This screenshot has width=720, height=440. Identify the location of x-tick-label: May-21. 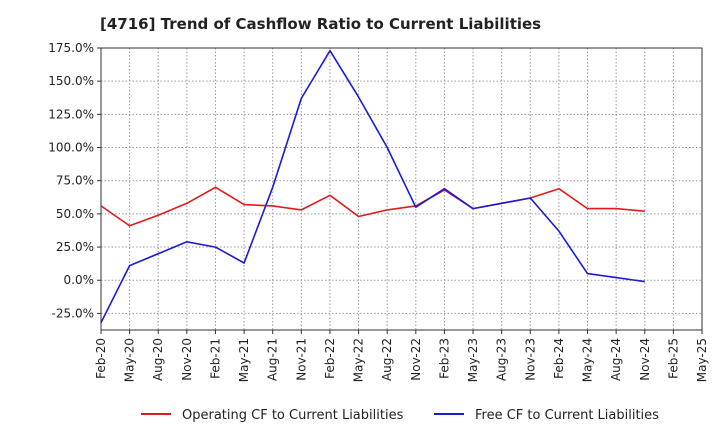
(244, 360).